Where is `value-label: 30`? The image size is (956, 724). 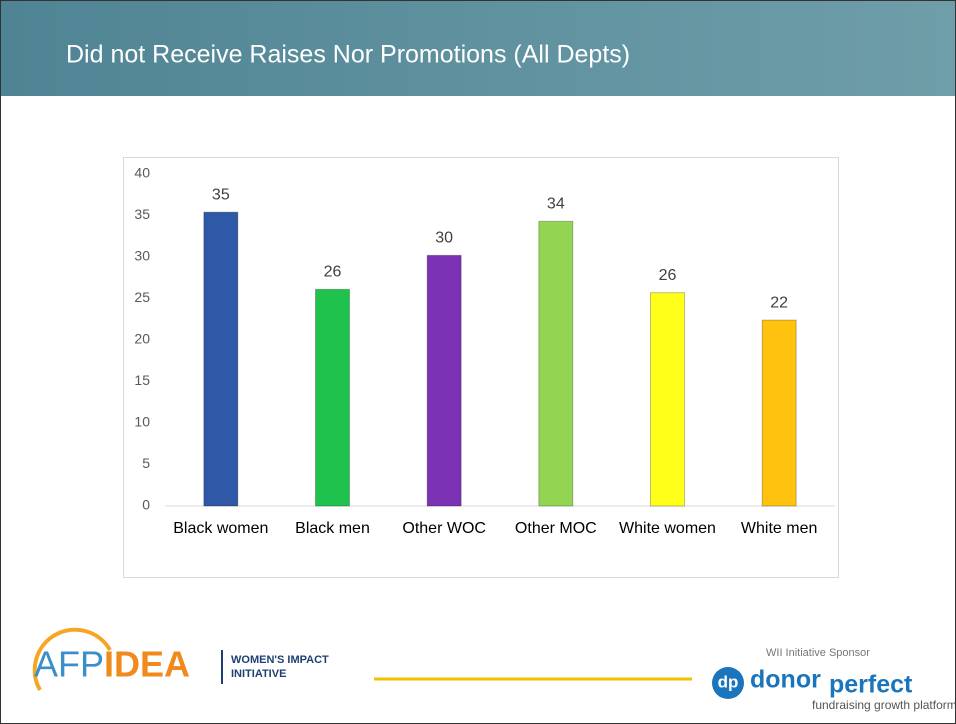
value-label: 30 is located at coordinates (444, 238).